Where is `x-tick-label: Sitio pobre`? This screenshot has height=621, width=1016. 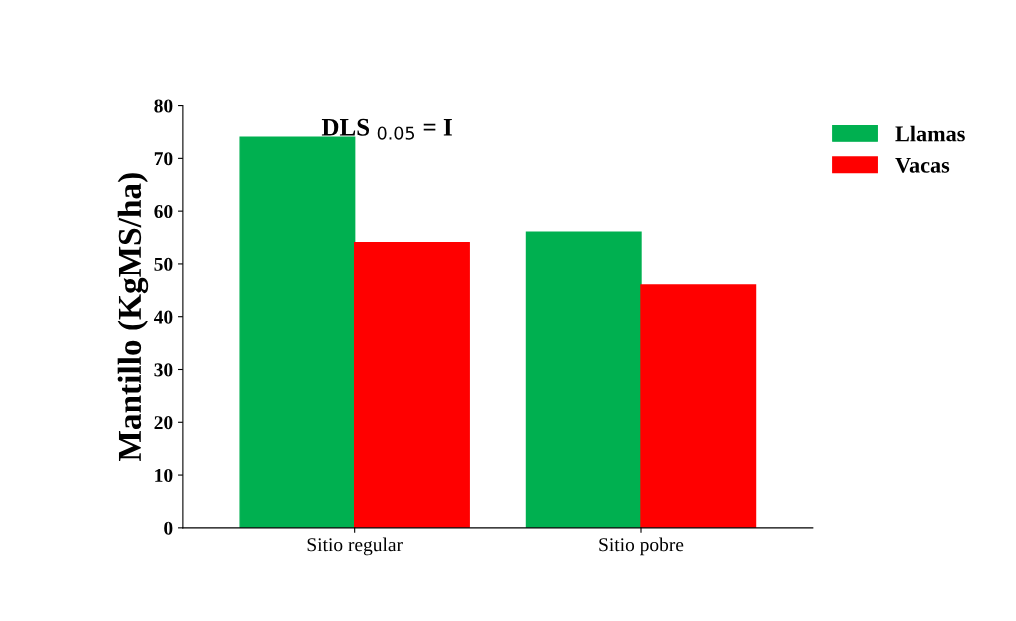
x-tick-label: Sitio pobre is located at coordinates (641, 546).